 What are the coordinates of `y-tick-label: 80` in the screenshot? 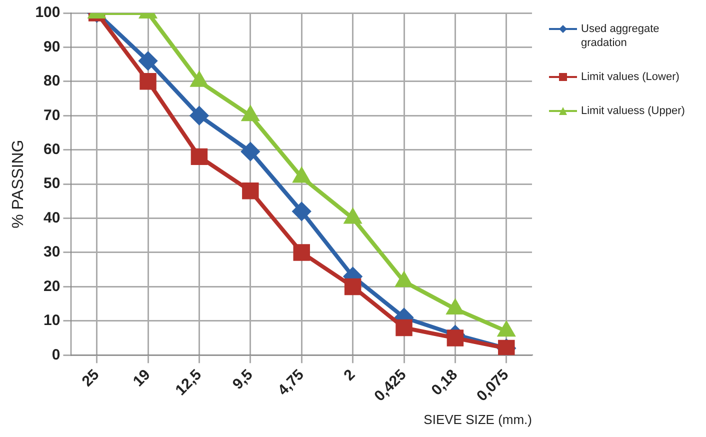 It's located at (52, 81).